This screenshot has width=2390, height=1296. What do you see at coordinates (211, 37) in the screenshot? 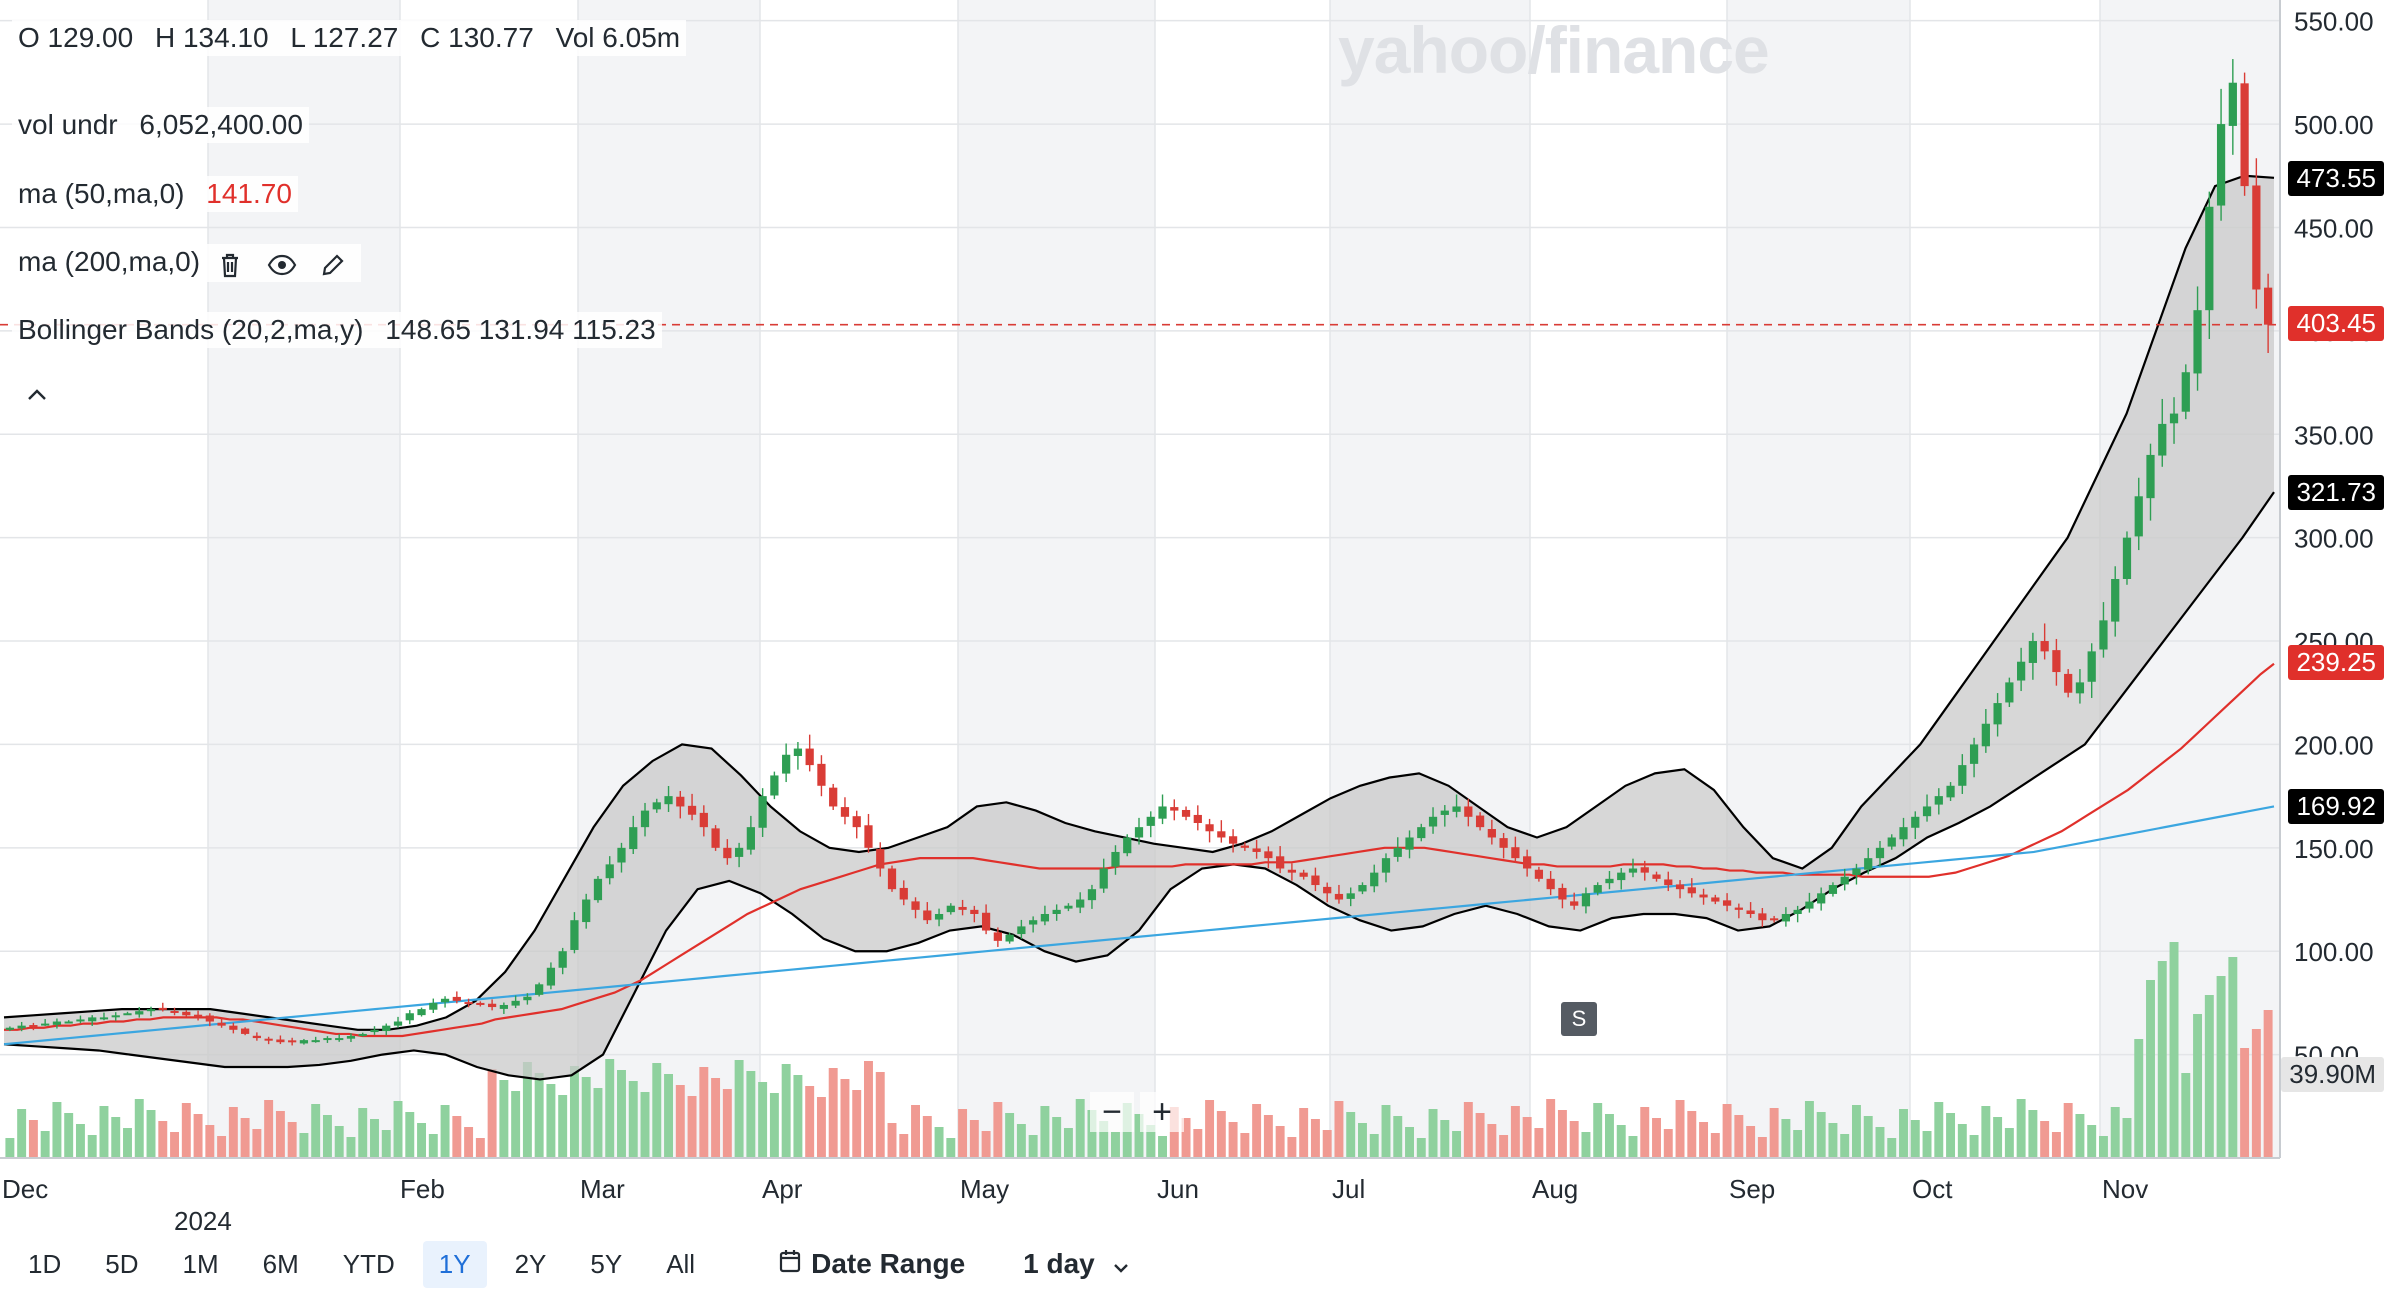
I see `high-value: H 134.10` at bounding box center [211, 37].